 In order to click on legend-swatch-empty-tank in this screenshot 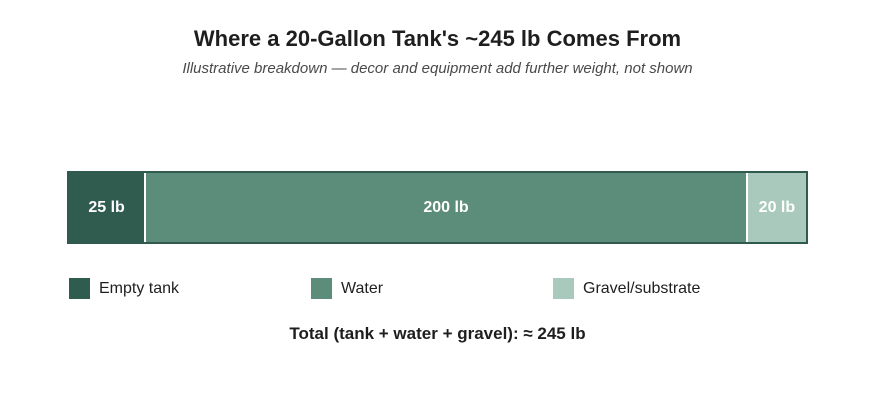, I will do `click(79, 288)`.